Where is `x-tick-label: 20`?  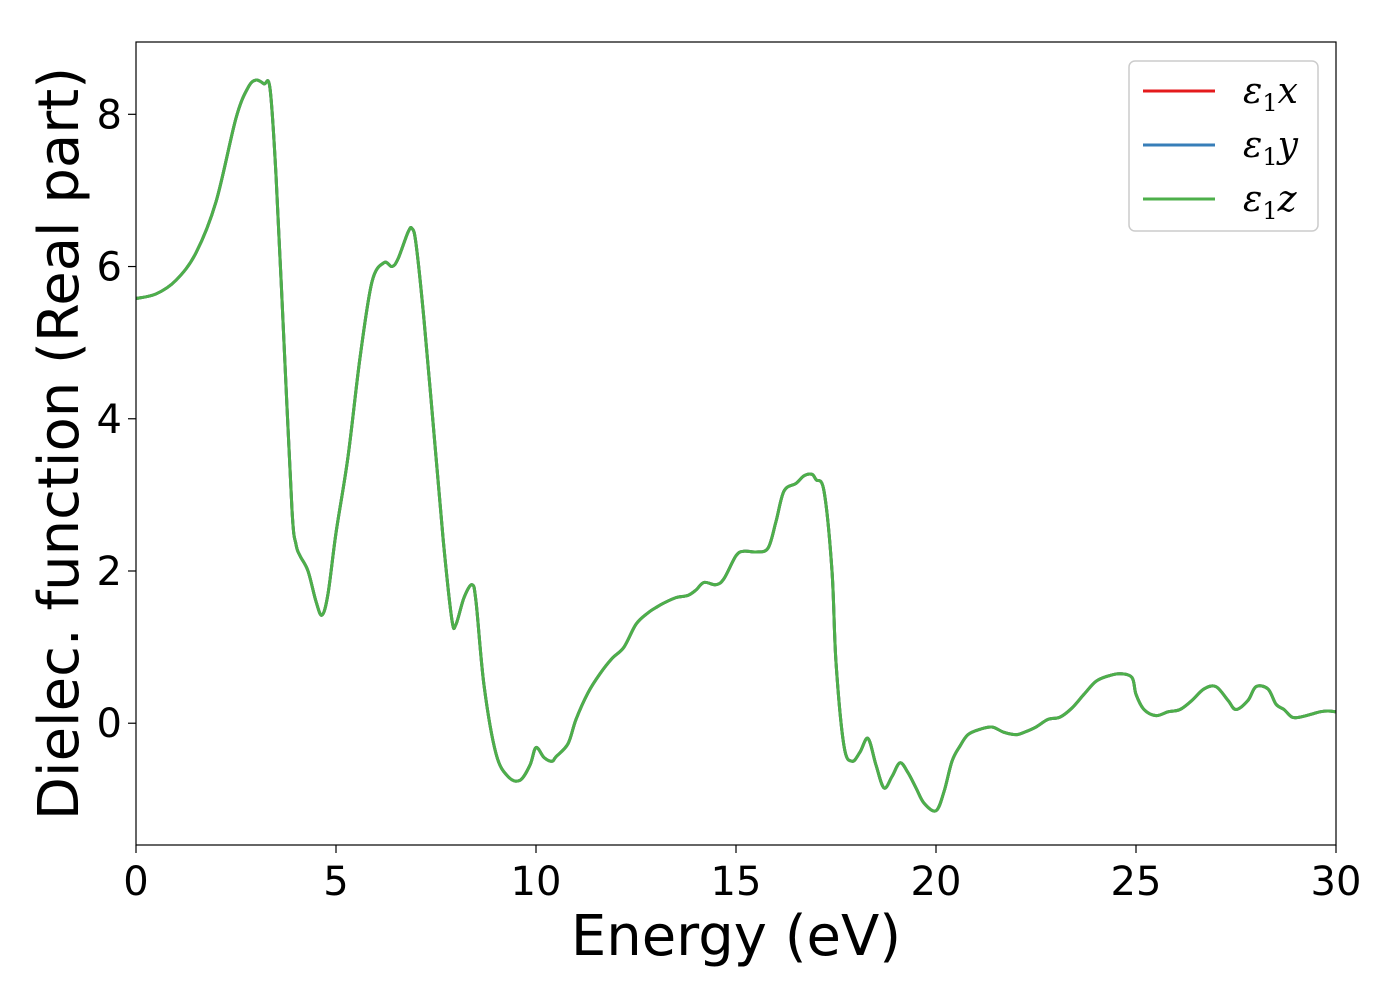
x-tick-label: 20 is located at coordinates (936, 882).